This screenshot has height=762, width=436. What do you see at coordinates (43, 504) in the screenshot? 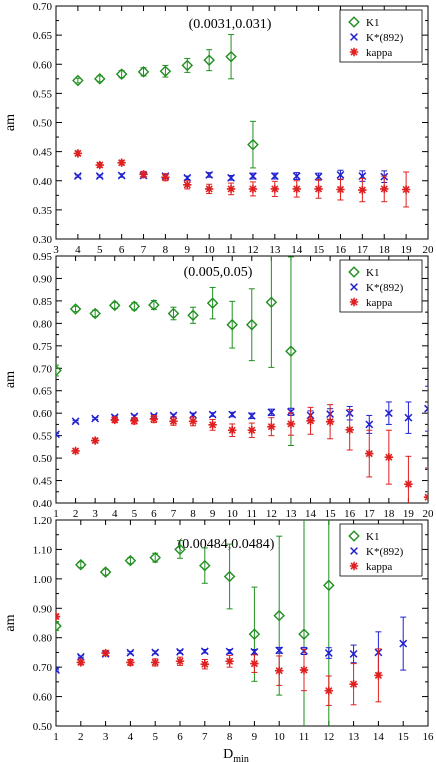
I see `y-tick-label: 0.40` at bounding box center [43, 504].